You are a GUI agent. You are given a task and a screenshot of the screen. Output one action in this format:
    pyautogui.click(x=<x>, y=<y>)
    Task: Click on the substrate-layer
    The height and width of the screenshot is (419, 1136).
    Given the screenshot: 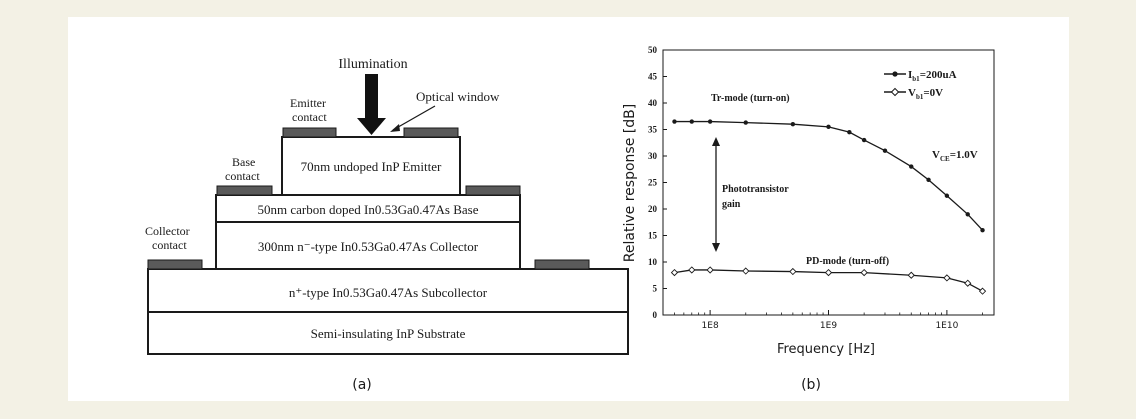 What is the action you would take?
    pyautogui.click(x=388, y=333)
    